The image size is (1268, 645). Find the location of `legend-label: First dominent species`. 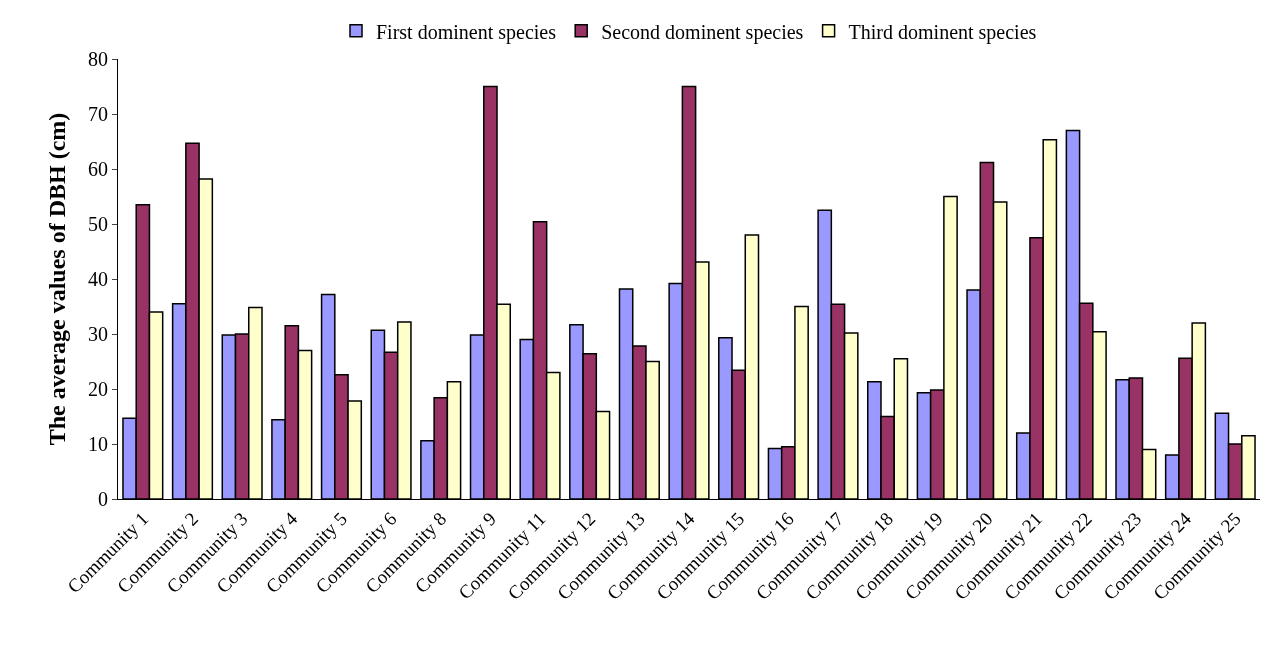

legend-label: First dominent species is located at coordinates (466, 32).